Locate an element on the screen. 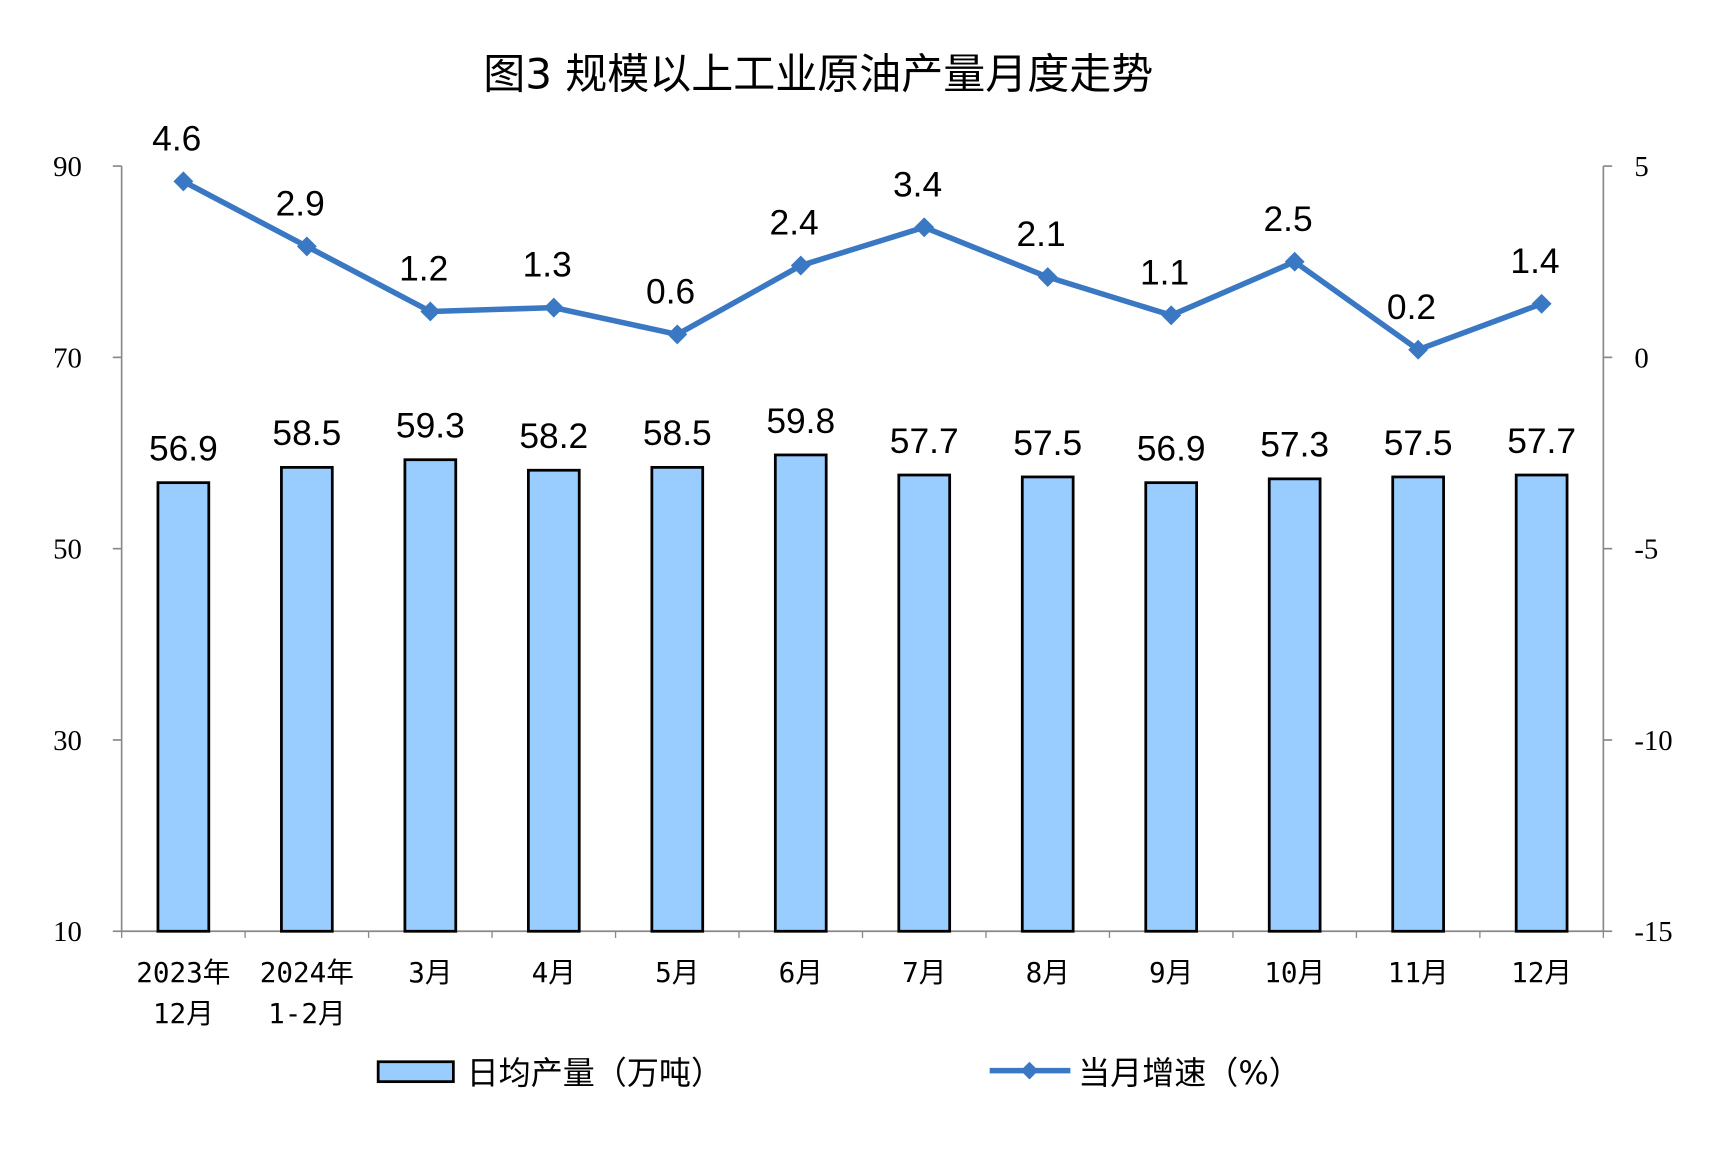 Image resolution: width=1725 pixels, height=1167 pixels. x-tick-label: 6月 is located at coordinates (801, 972).